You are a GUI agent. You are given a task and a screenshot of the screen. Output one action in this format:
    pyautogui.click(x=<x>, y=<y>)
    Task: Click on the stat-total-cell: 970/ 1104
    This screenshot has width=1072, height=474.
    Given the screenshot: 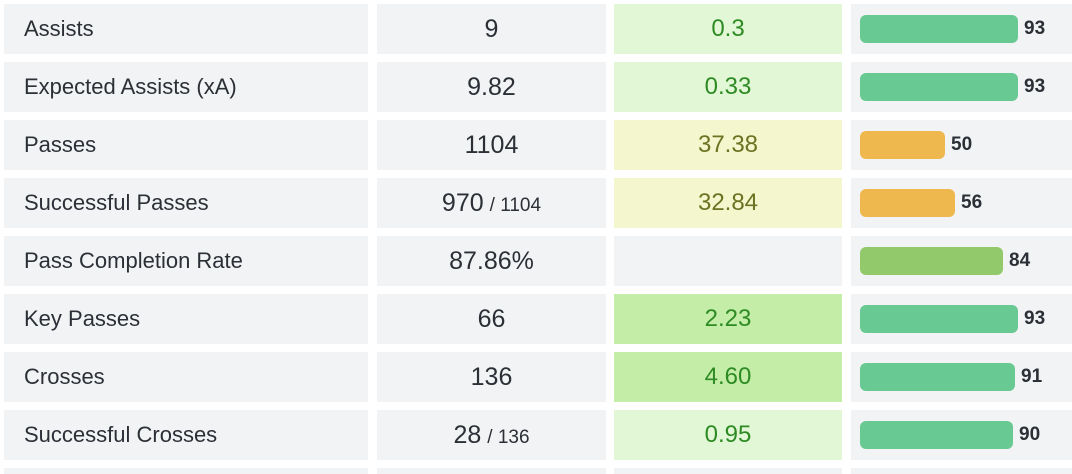 What is the action you would take?
    pyautogui.click(x=491, y=203)
    